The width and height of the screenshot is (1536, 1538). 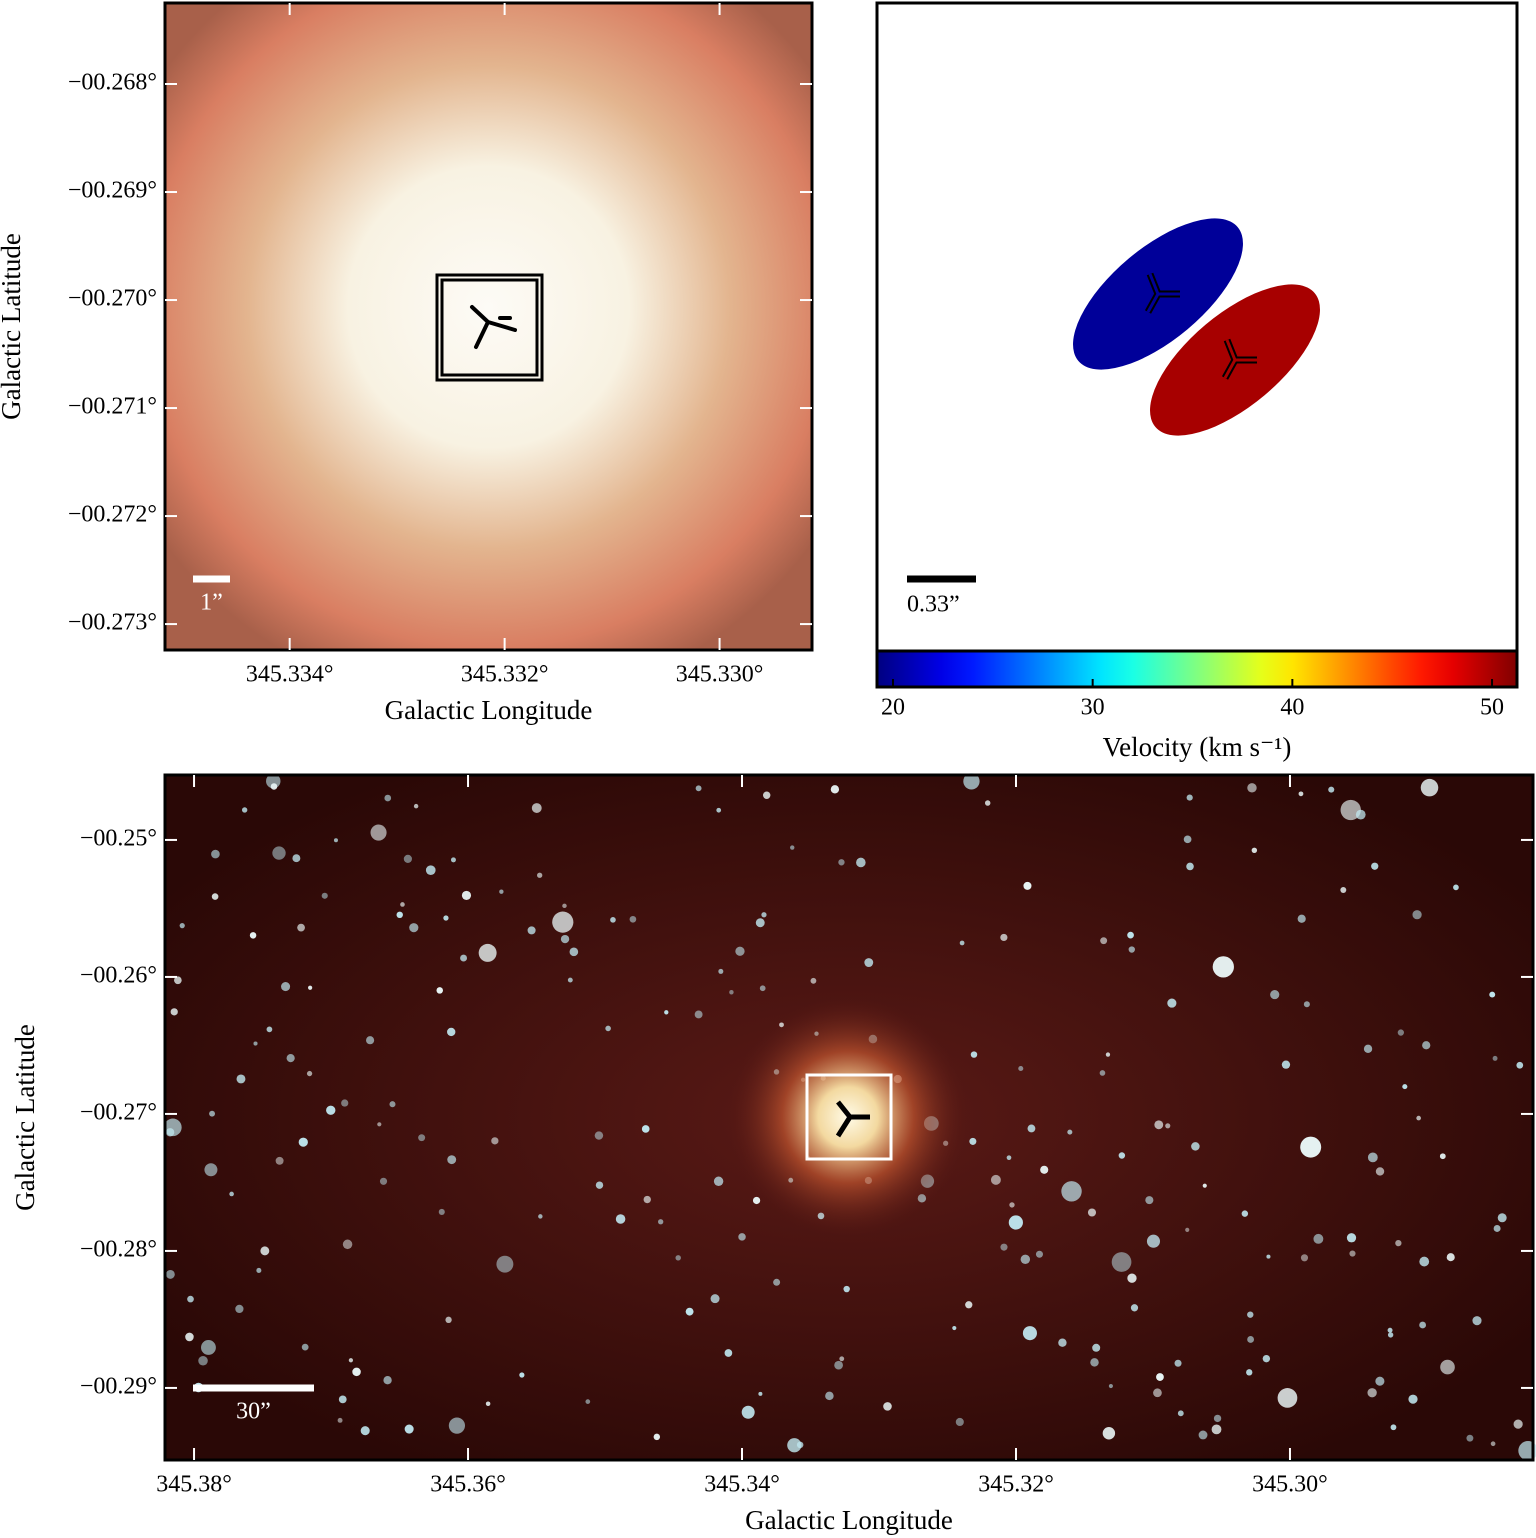 I want to click on y-tick-label: −00.272°, so click(x=112, y=515).